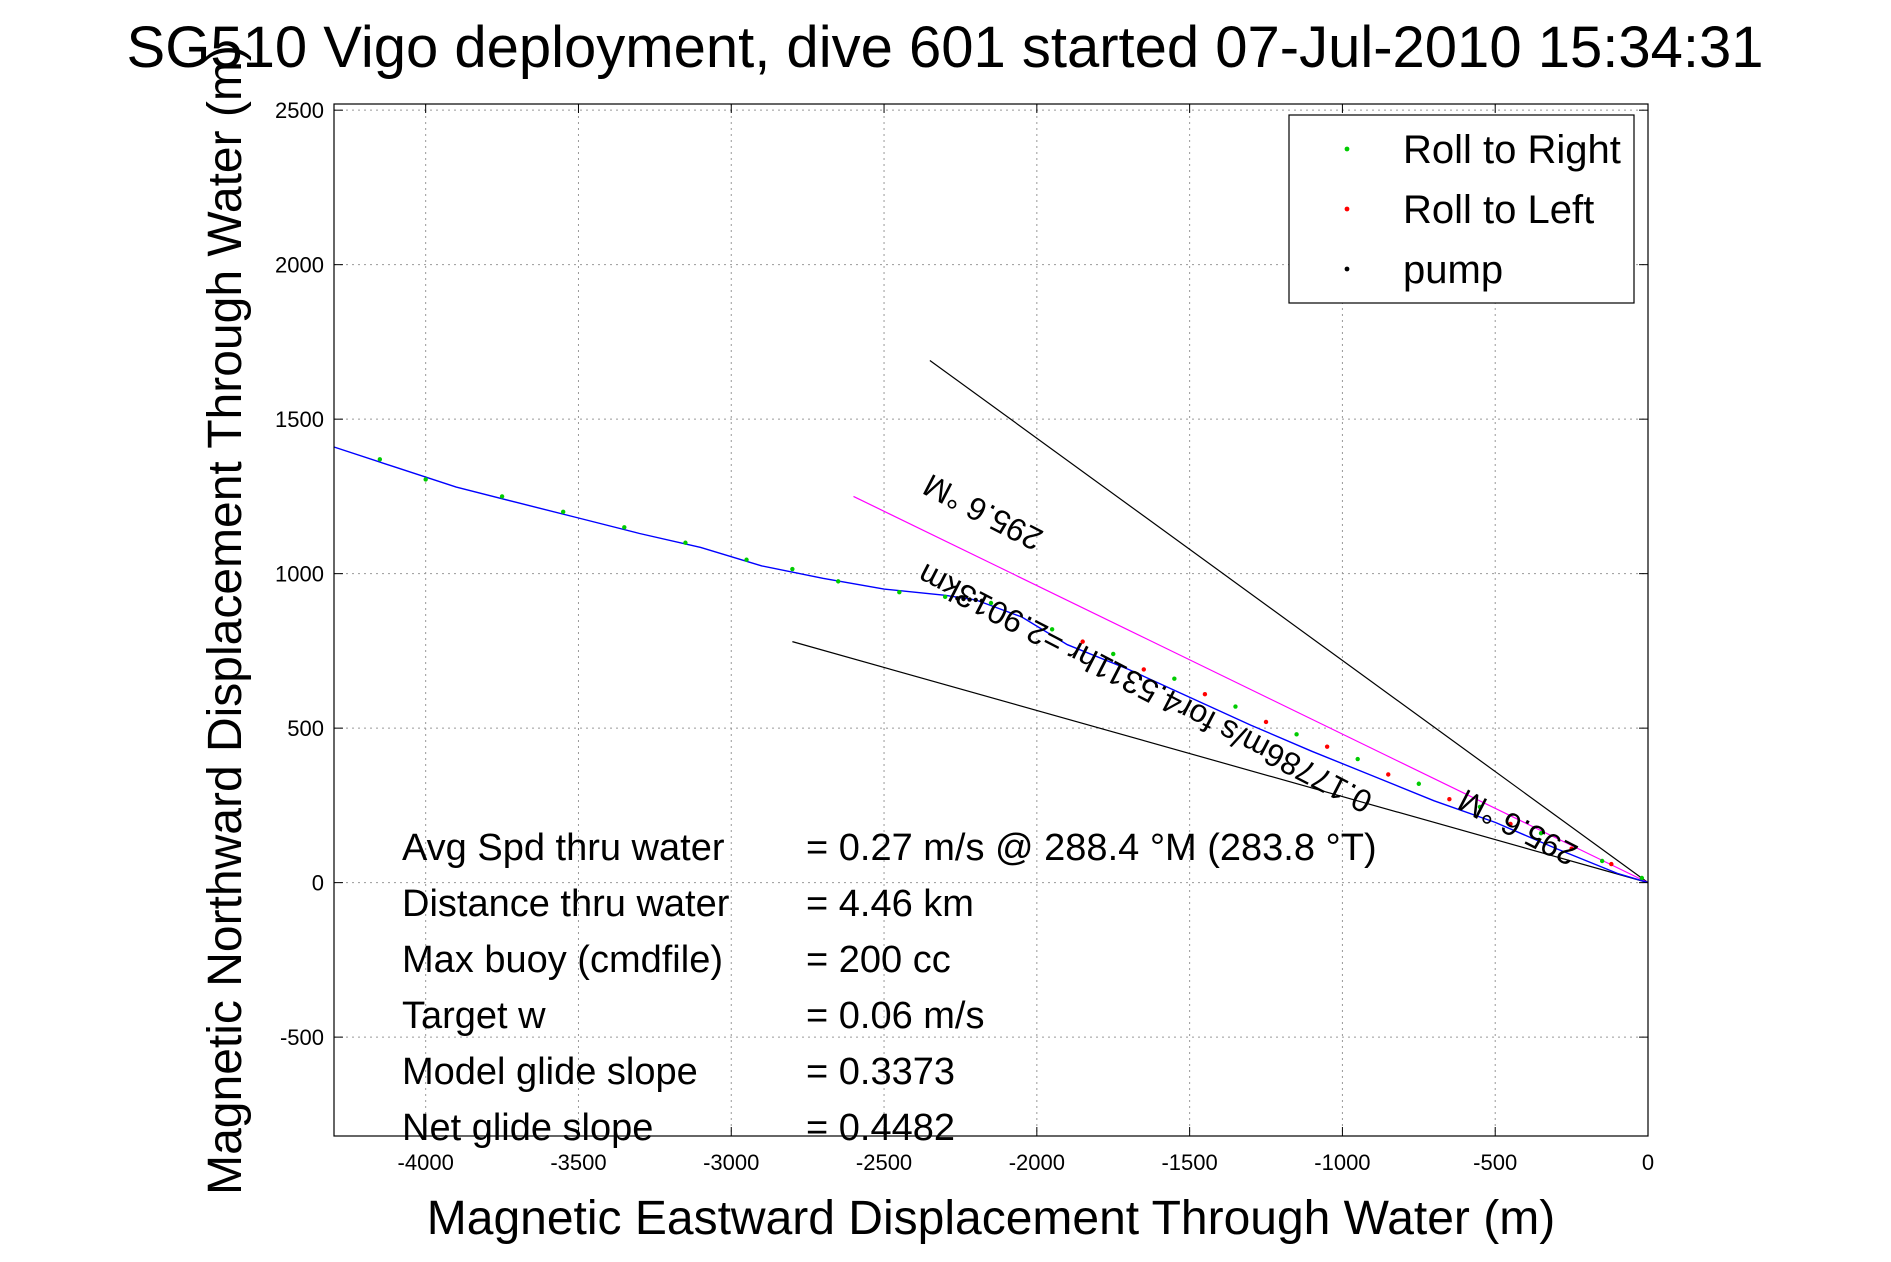  I want to click on x-tick-label: -2000, so click(1037, 1162).